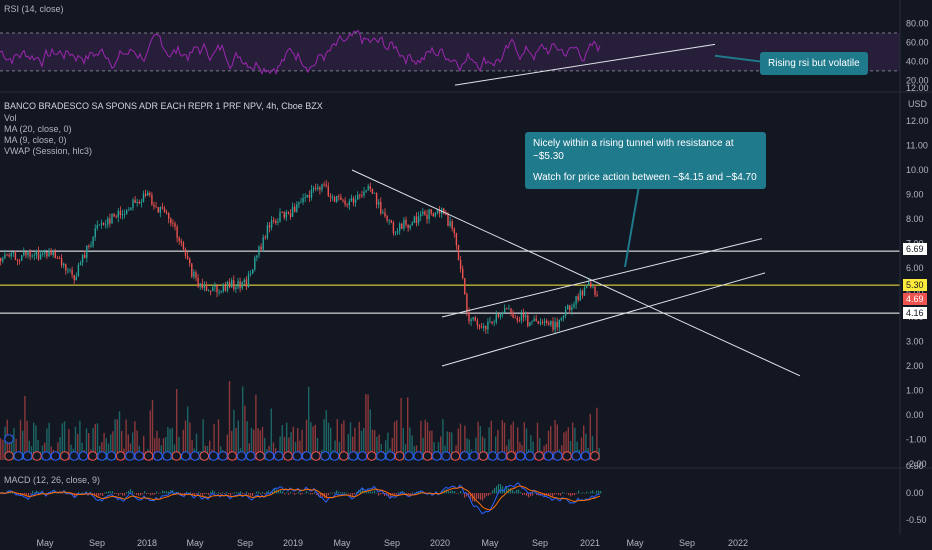  What do you see at coordinates (10, 118) in the screenshot?
I see `indicator-vol: Vol` at bounding box center [10, 118].